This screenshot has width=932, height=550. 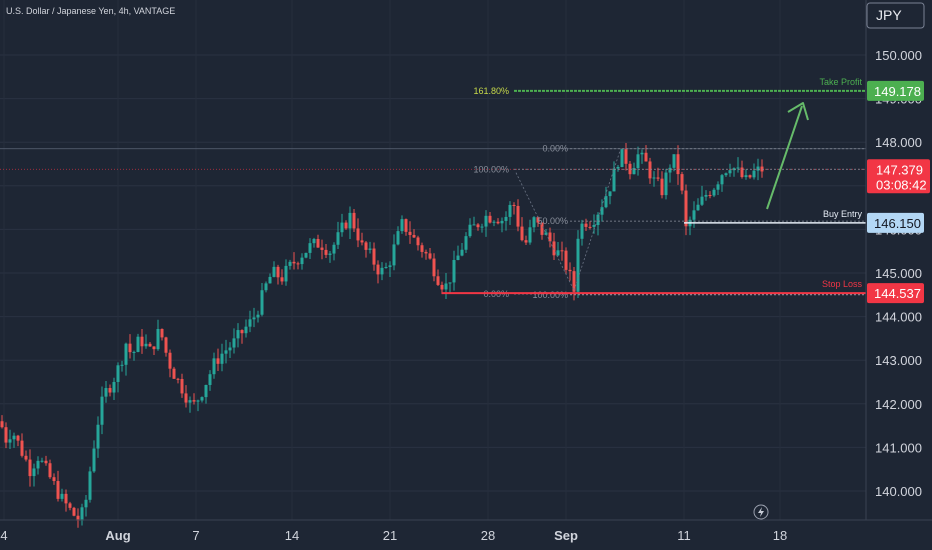 What do you see at coordinates (784, 157) in the screenshot?
I see `target-arrow-shaft` at bounding box center [784, 157].